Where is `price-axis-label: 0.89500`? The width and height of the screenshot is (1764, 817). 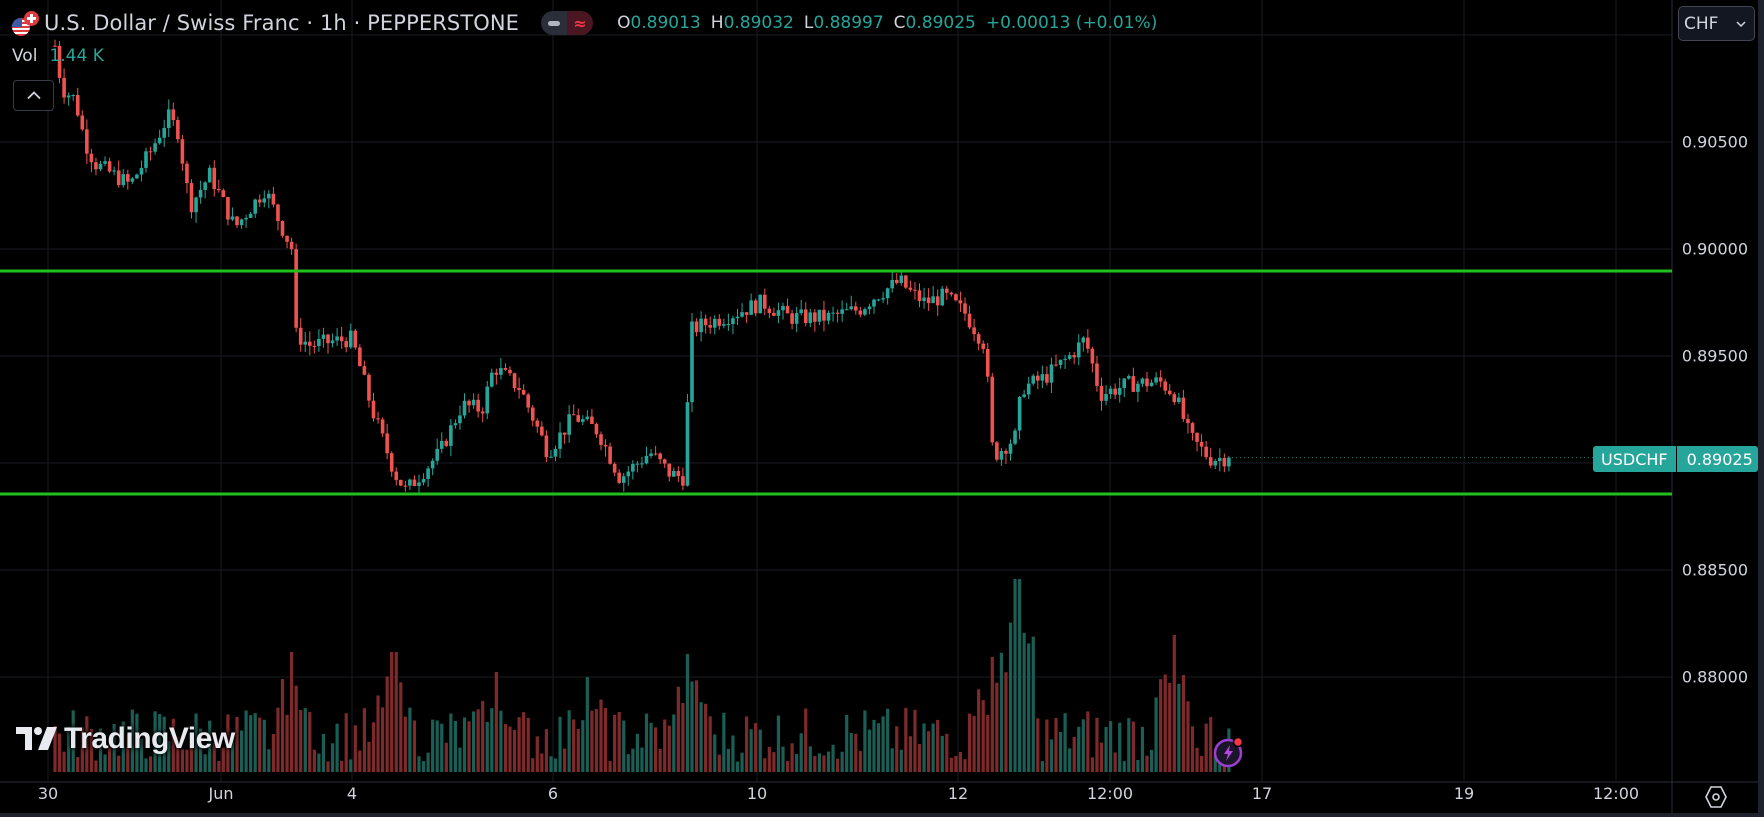 price-axis-label: 0.89500 is located at coordinates (1714, 356).